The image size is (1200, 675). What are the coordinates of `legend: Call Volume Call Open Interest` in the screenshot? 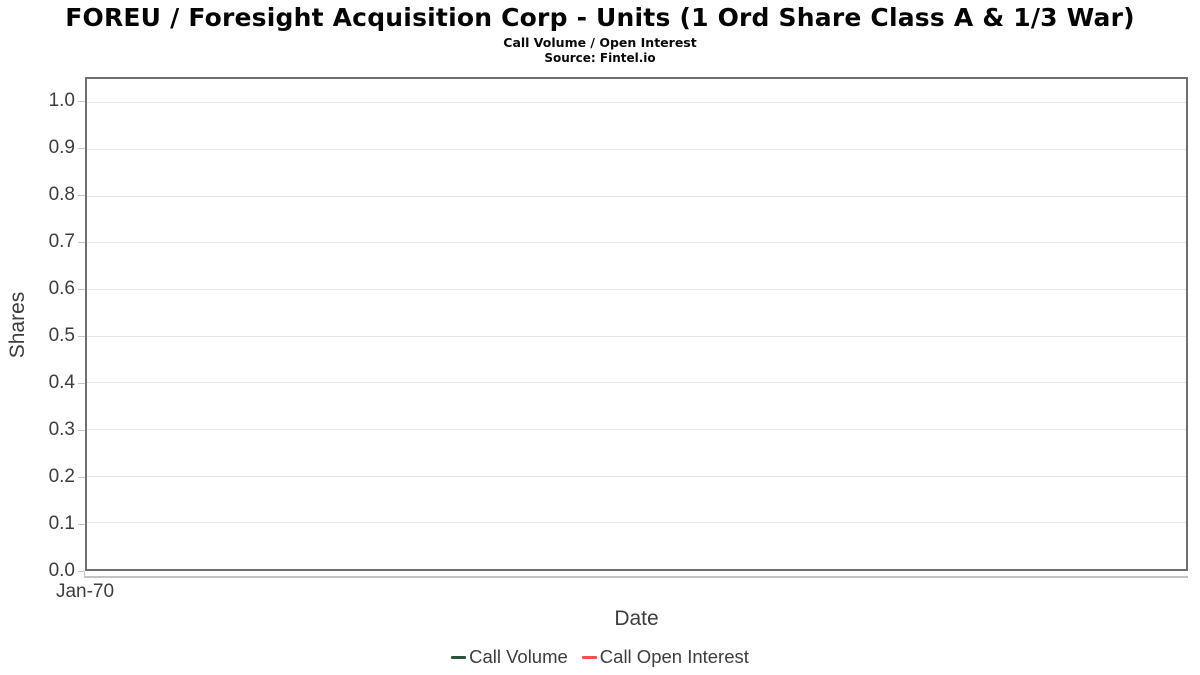 It's located at (600, 657).